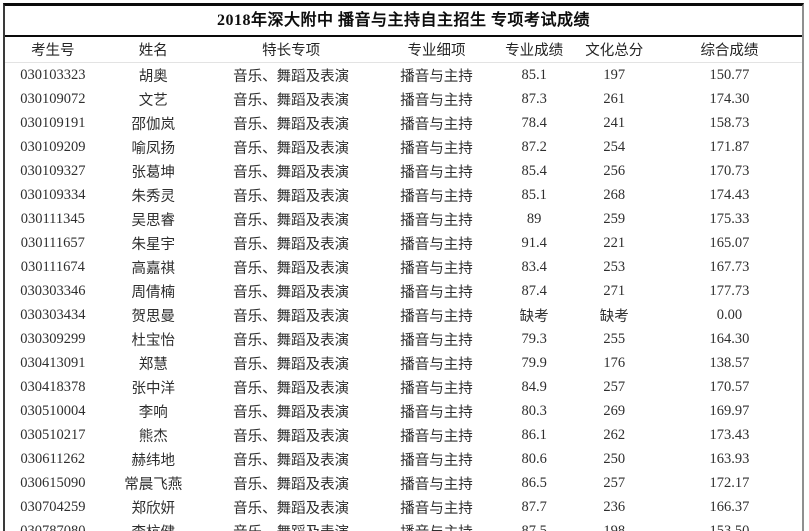 The image size is (809, 531). I want to click on table-cell: 84.9, so click(534, 386).